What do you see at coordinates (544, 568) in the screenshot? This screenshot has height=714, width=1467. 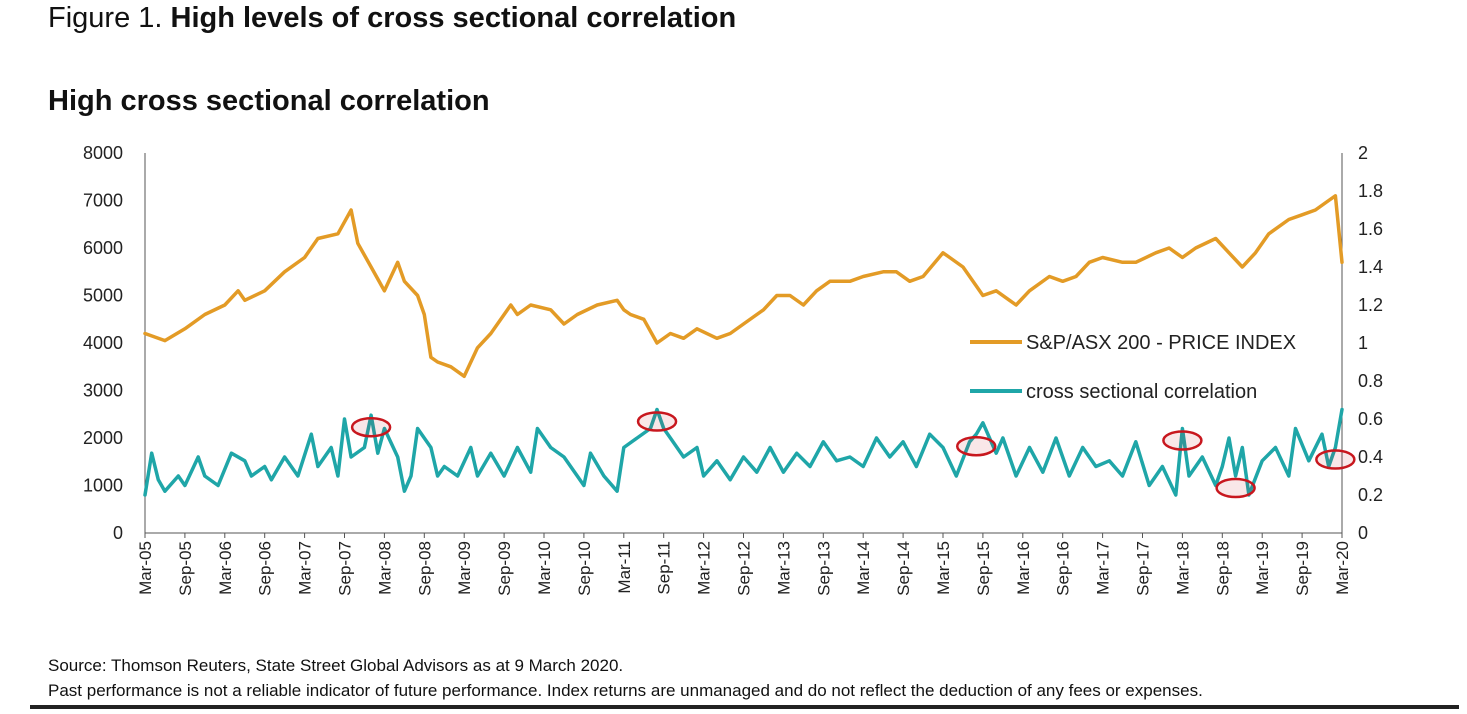 I see `x-axis-tick-label: Mar-10` at bounding box center [544, 568].